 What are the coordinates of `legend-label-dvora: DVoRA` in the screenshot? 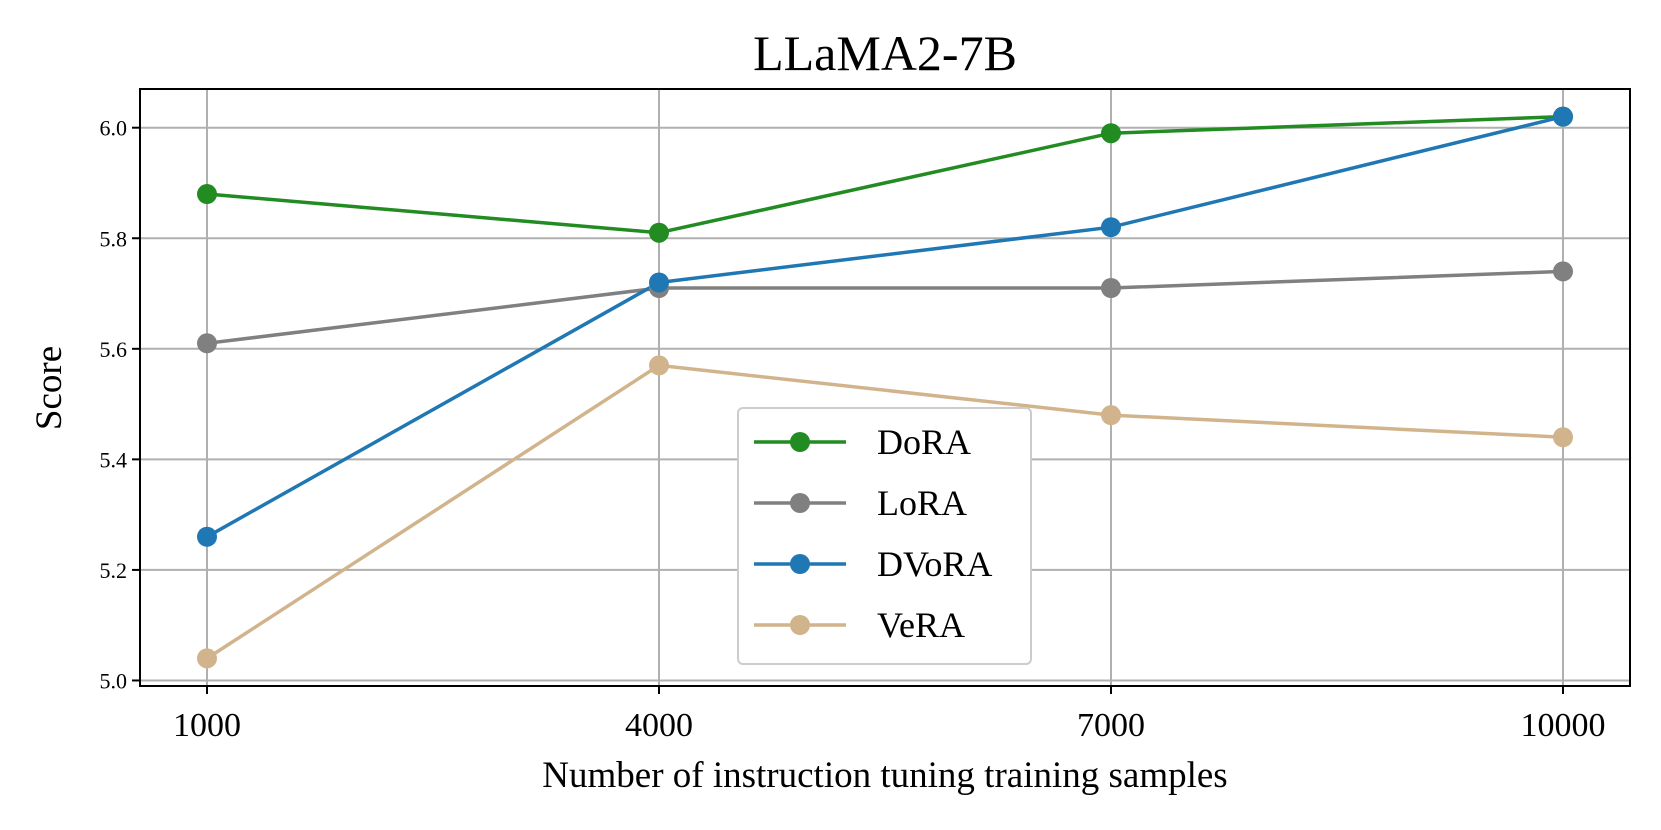 It's located at (934, 564).